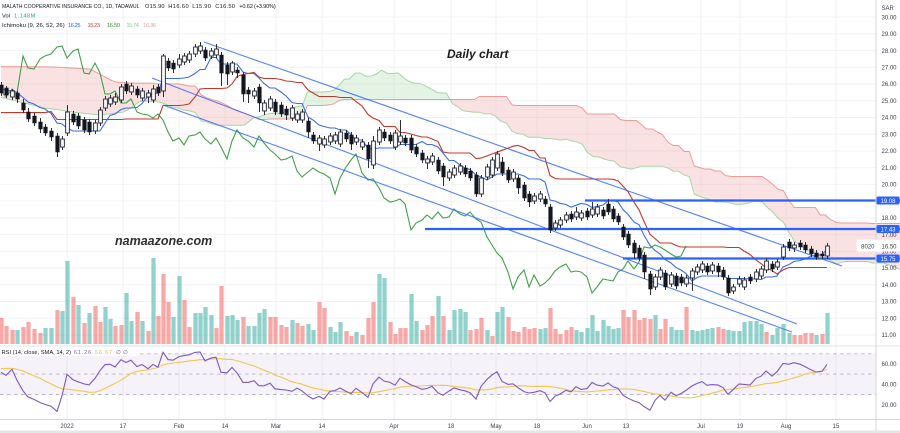 This screenshot has height=433, width=900. Describe the element at coordinates (889, 336) in the screenshot. I see `svg-text: 11.00` at that location.